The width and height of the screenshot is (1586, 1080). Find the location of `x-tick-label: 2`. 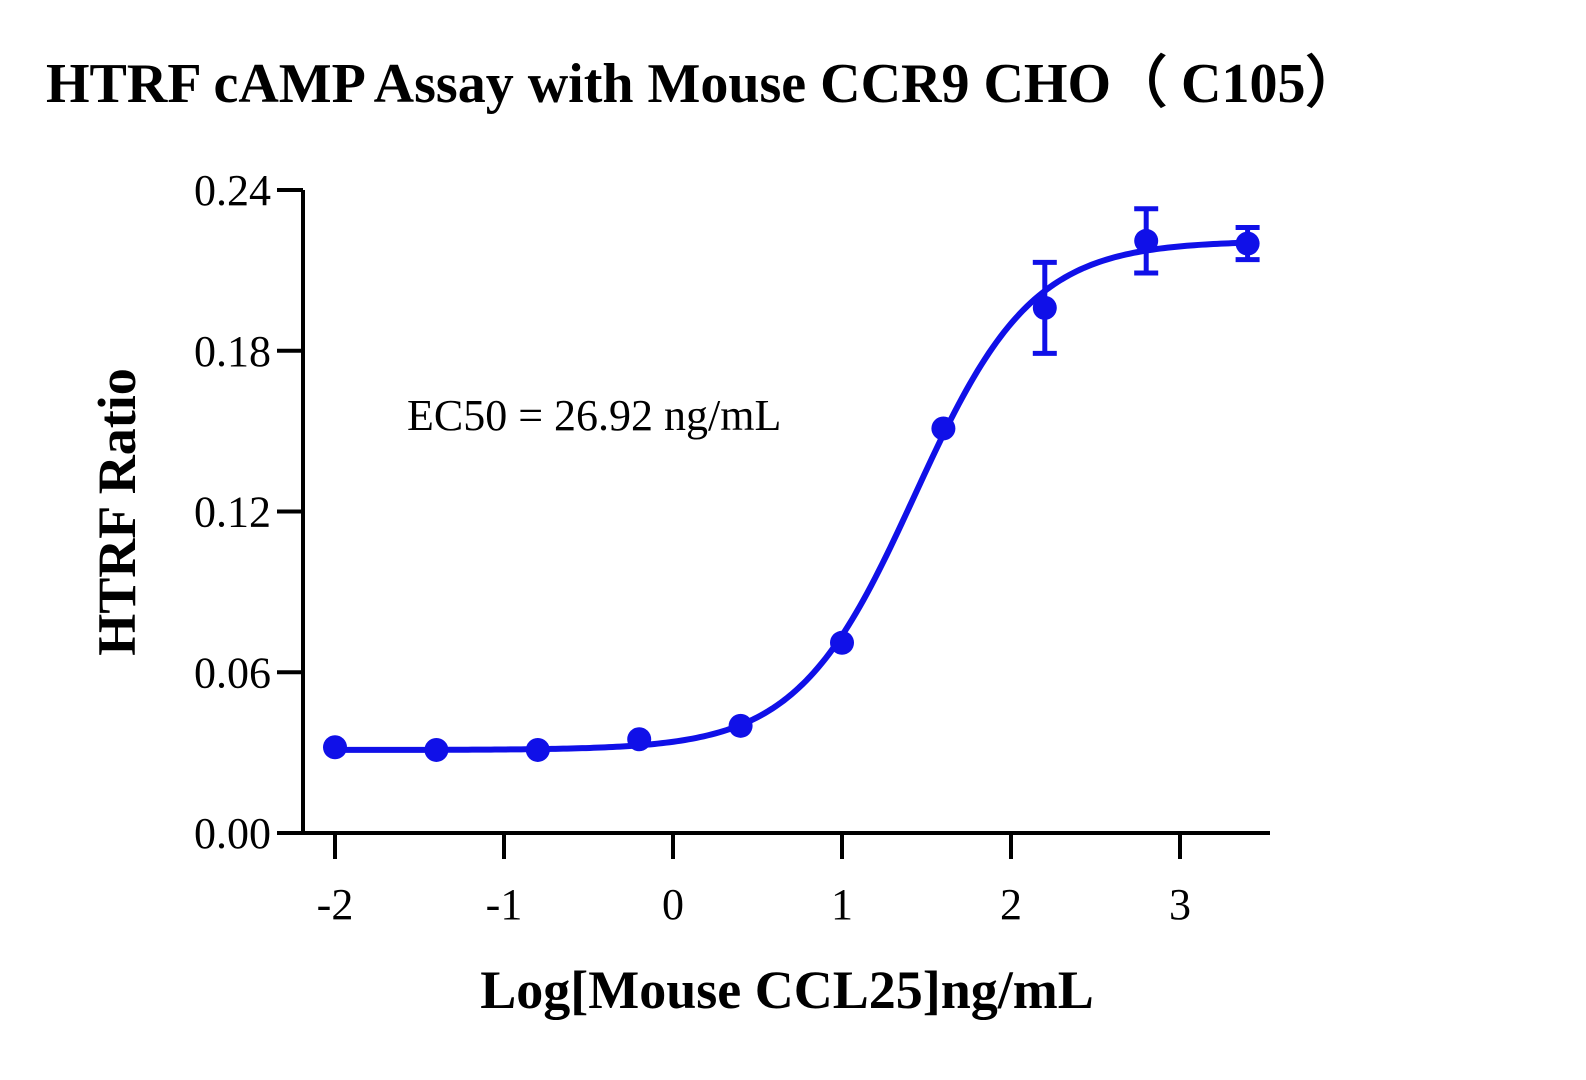

x-tick-label: 2 is located at coordinates (1011, 904).